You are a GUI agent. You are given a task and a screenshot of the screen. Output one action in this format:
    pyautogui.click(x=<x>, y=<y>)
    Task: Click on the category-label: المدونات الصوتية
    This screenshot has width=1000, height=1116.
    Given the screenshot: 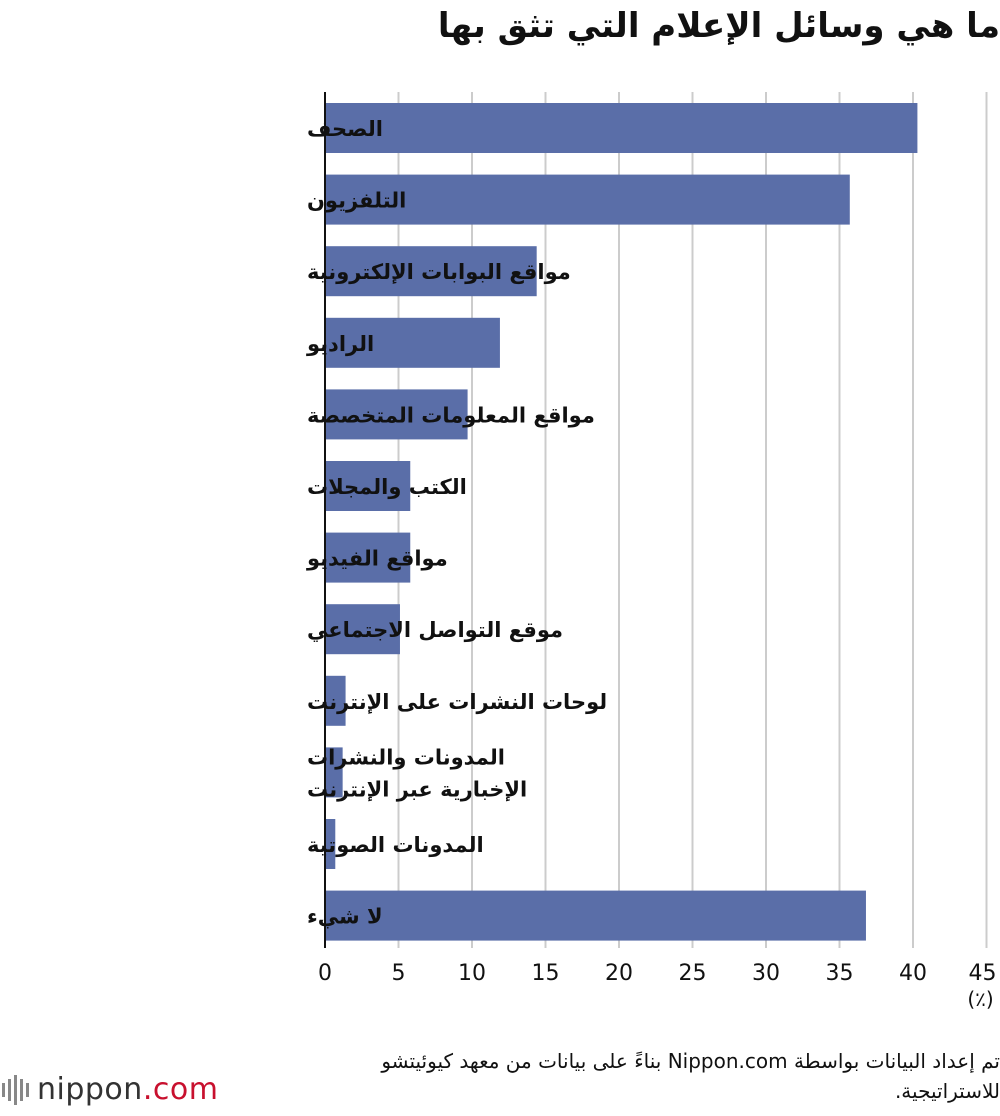 What is the action you would take?
    pyautogui.click(x=395, y=845)
    